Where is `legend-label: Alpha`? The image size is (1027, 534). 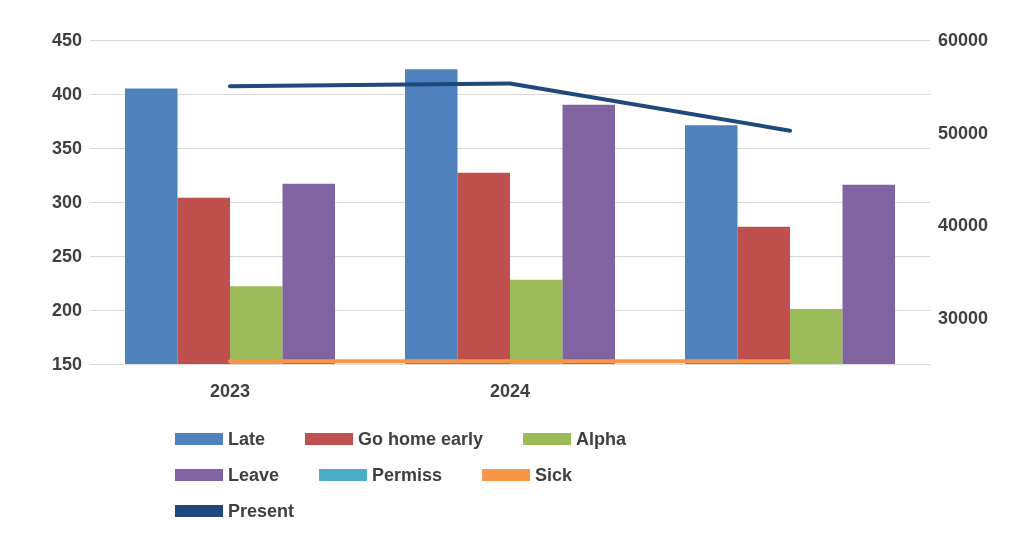 legend-label: Alpha is located at coordinates (602, 439).